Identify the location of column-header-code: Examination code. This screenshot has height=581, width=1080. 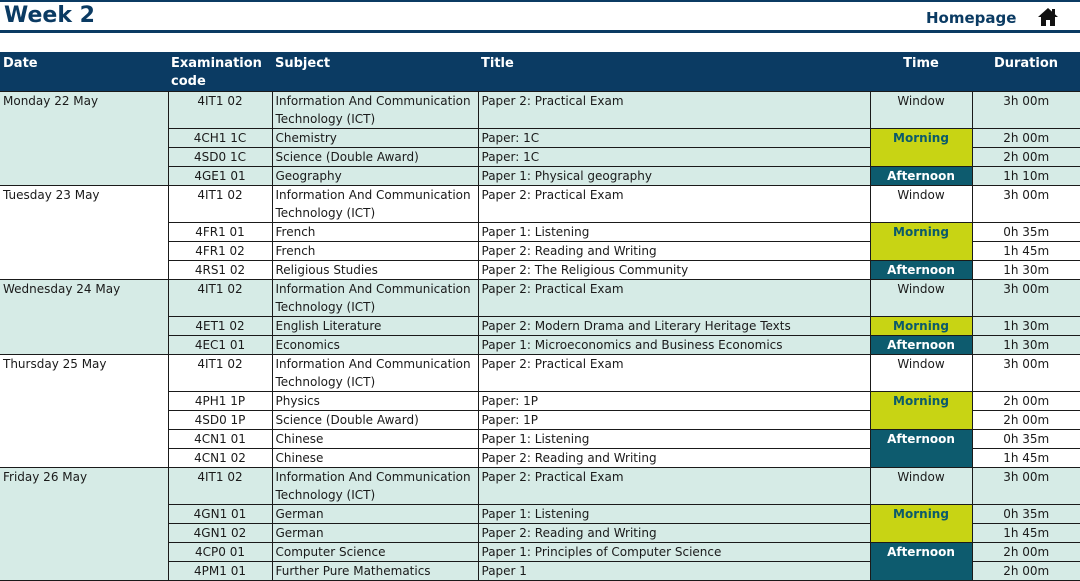
(220, 72).